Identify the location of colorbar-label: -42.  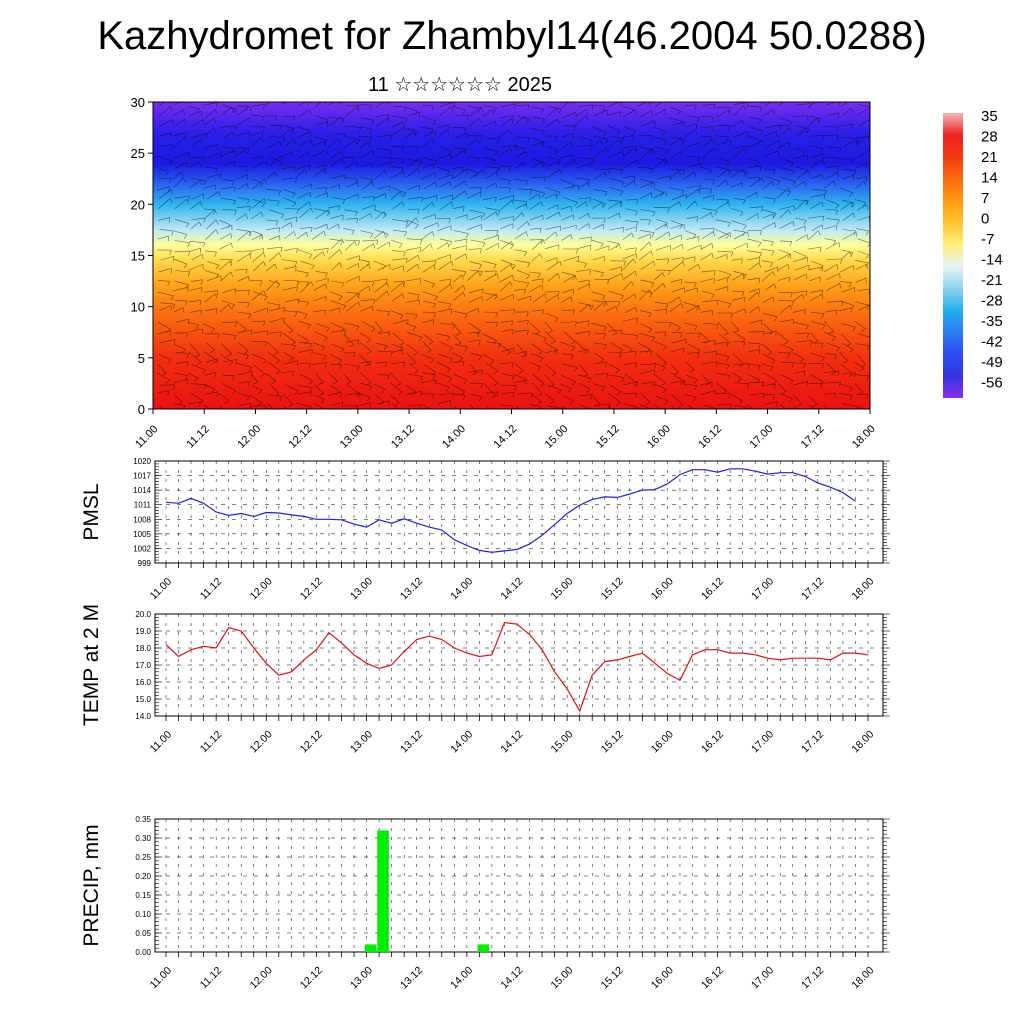
(992, 342).